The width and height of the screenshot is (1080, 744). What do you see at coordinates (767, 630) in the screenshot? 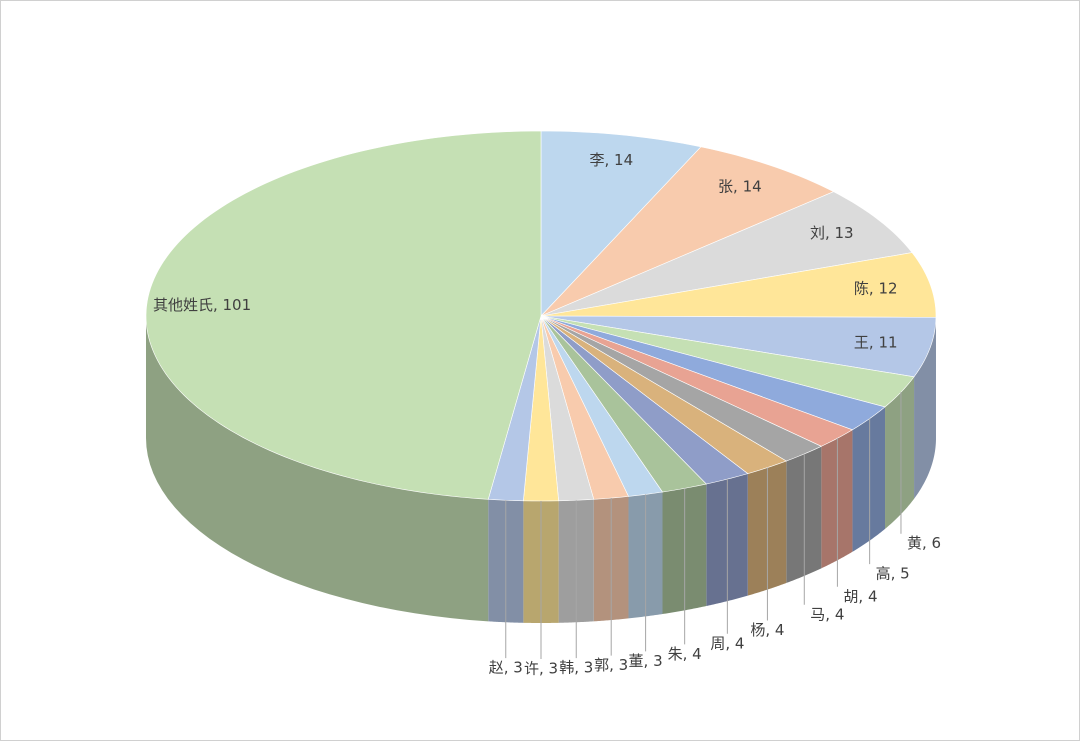
I see `data-label: 杨, 4` at bounding box center [767, 630].